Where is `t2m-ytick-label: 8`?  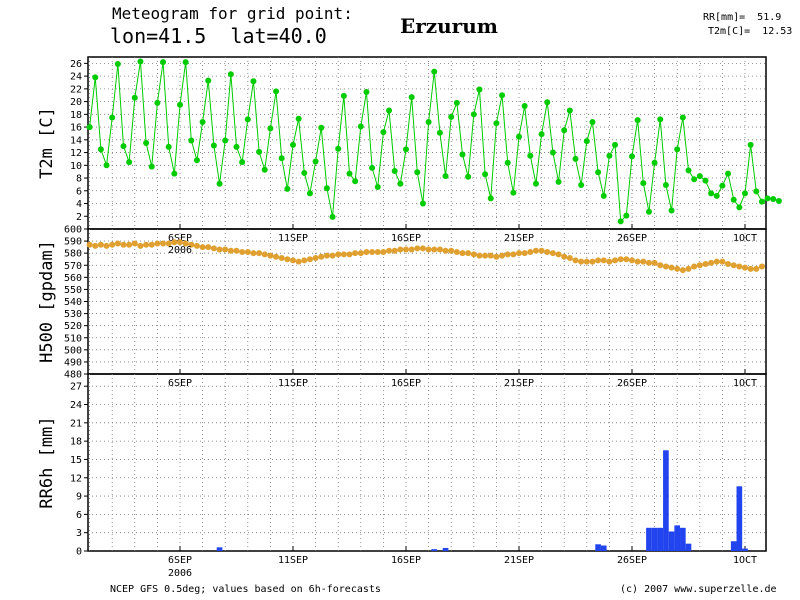
t2m-ytick-label: 8 is located at coordinates (79, 179).